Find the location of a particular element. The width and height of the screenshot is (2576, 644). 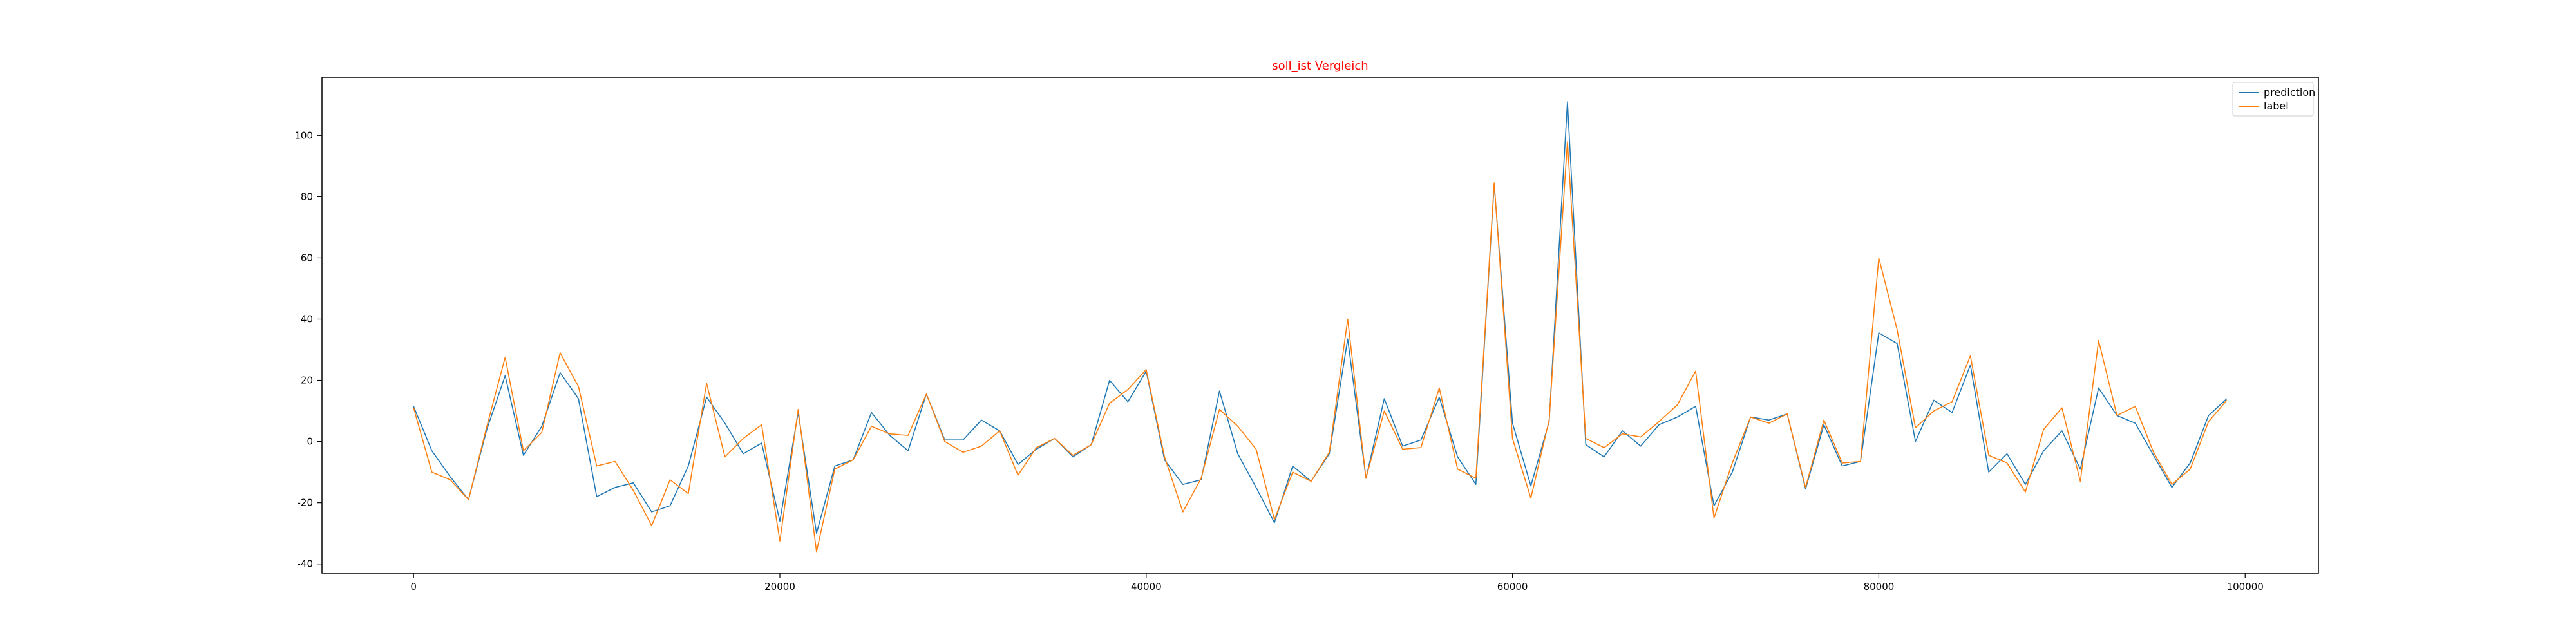

legend-box is located at coordinates (2273, 100).